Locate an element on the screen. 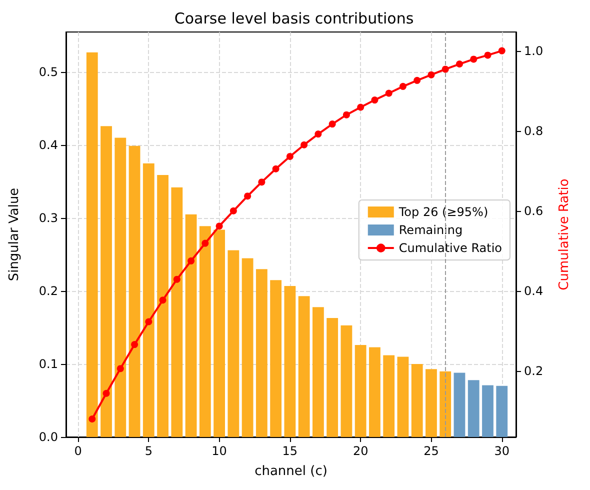  x-axis-title: channel (c) is located at coordinates (291, 471).